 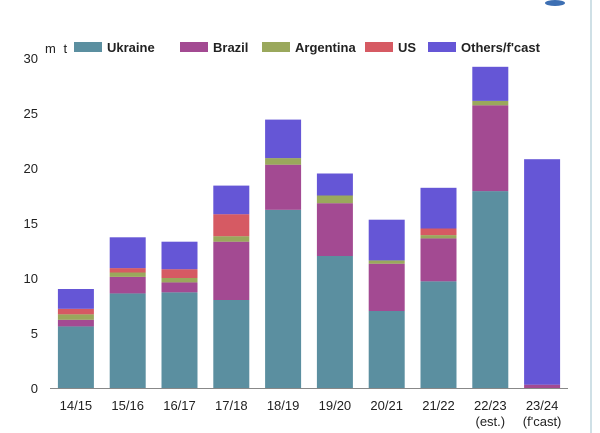 I want to click on x-tick-label: 19/20, so click(x=335, y=405).